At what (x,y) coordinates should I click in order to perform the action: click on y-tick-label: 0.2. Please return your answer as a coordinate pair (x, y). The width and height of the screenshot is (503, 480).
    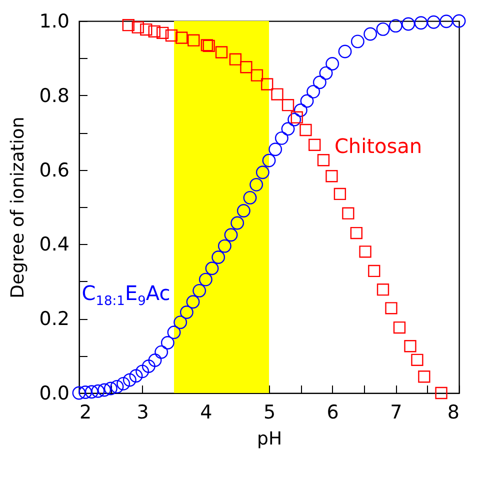
    Looking at the image, I should click on (54, 319).